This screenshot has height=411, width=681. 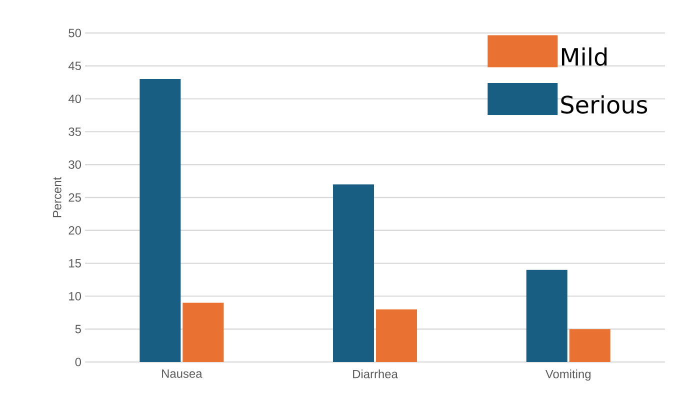 I want to click on y-tick-label: 10, so click(x=75, y=296).